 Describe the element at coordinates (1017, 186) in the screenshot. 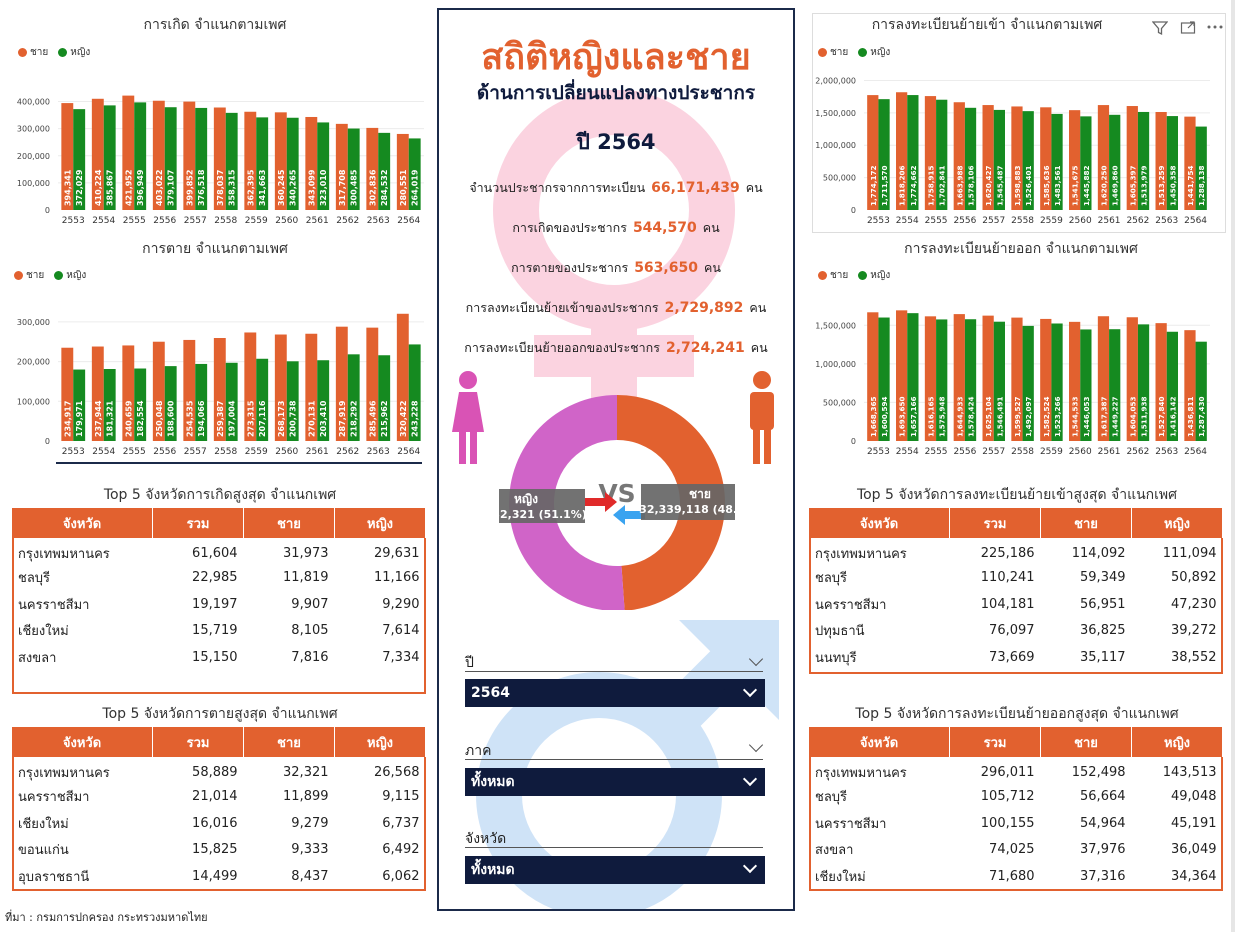

I see `data-label: 1,598,883` at that location.